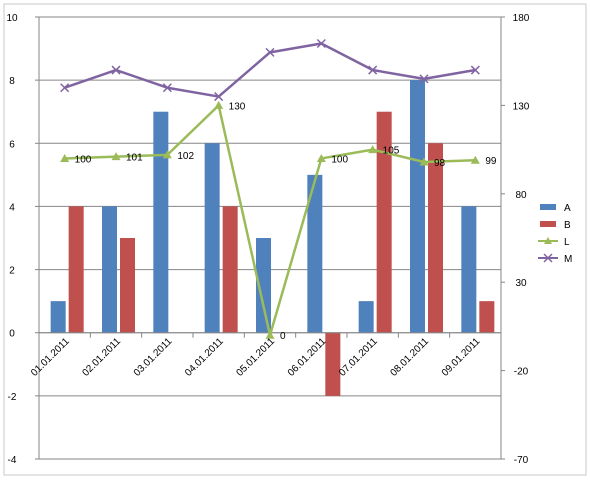  What do you see at coordinates (548, 207) in the screenshot?
I see `legend-swatch-A` at bounding box center [548, 207].